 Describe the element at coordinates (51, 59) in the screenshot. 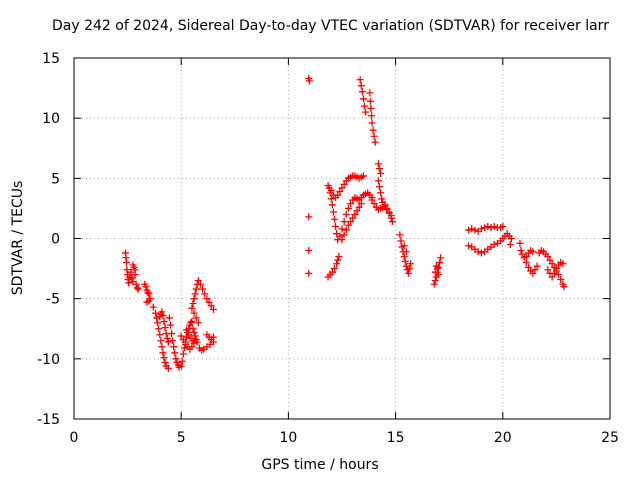

I see `y-tick-label: 15` at that location.